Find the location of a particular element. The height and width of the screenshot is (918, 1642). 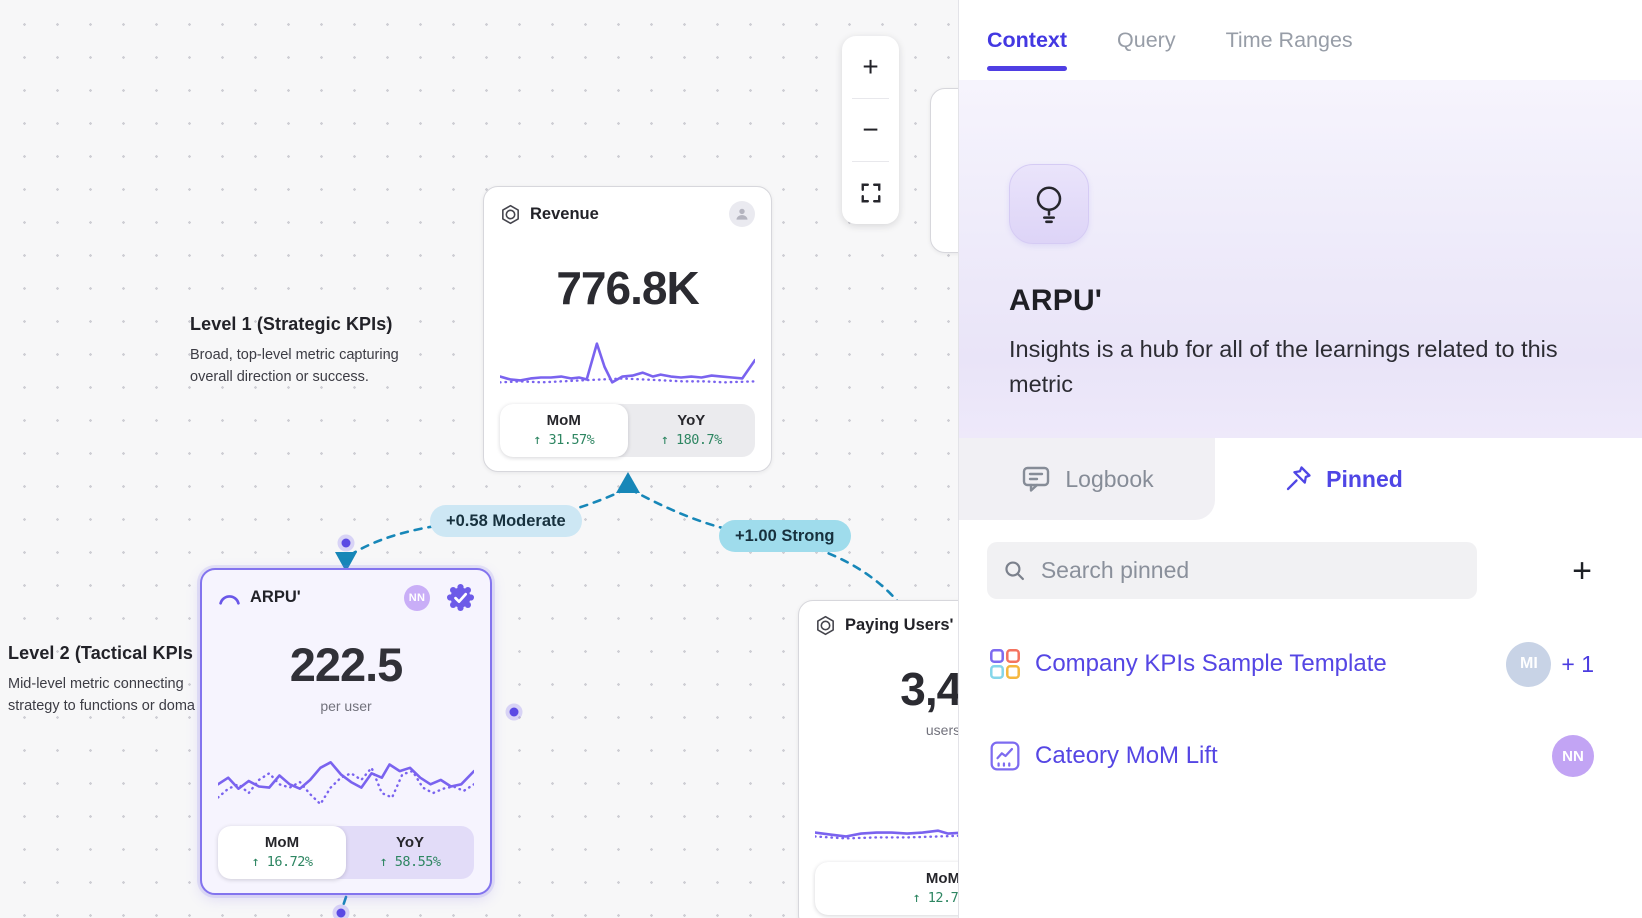

owner-avatar is located at coordinates (742, 214).